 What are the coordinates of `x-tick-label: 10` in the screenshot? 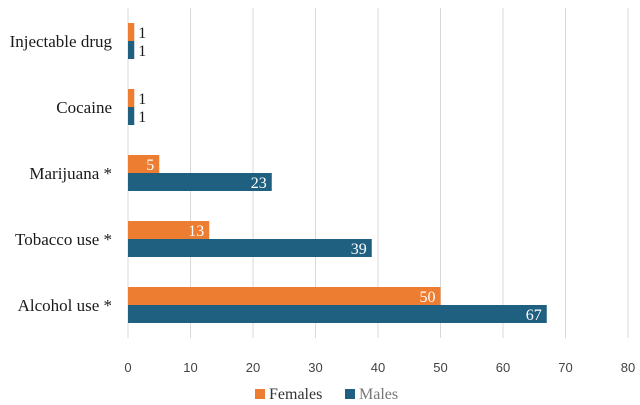 It's located at (190, 367).